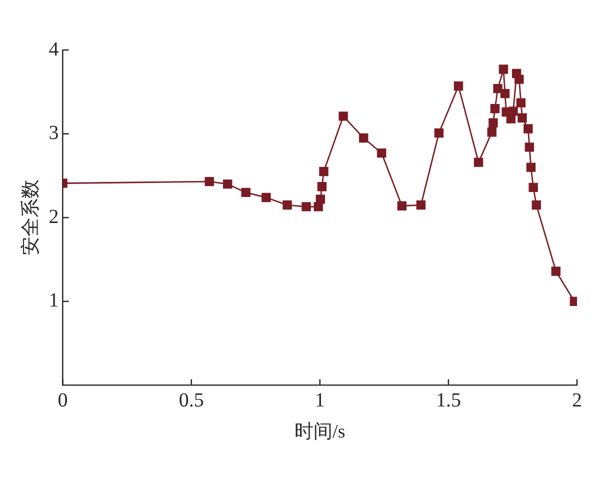 The image size is (600, 480). What do you see at coordinates (320, 432) in the screenshot?
I see `x-axis-title: 时间/s` at bounding box center [320, 432].